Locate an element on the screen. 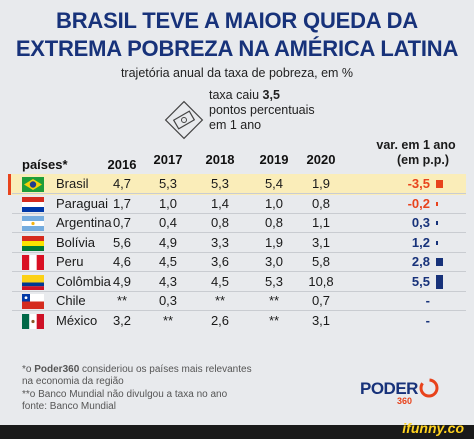  mexico-flag-icon is located at coordinates (33, 321).